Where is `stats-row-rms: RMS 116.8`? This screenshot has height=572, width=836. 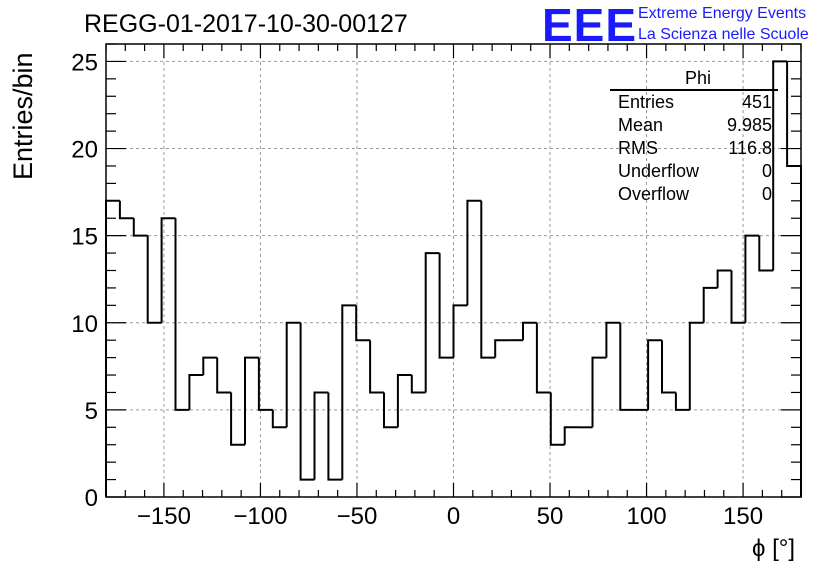
stats-row-rms: RMS 116.8 is located at coordinates (694, 148).